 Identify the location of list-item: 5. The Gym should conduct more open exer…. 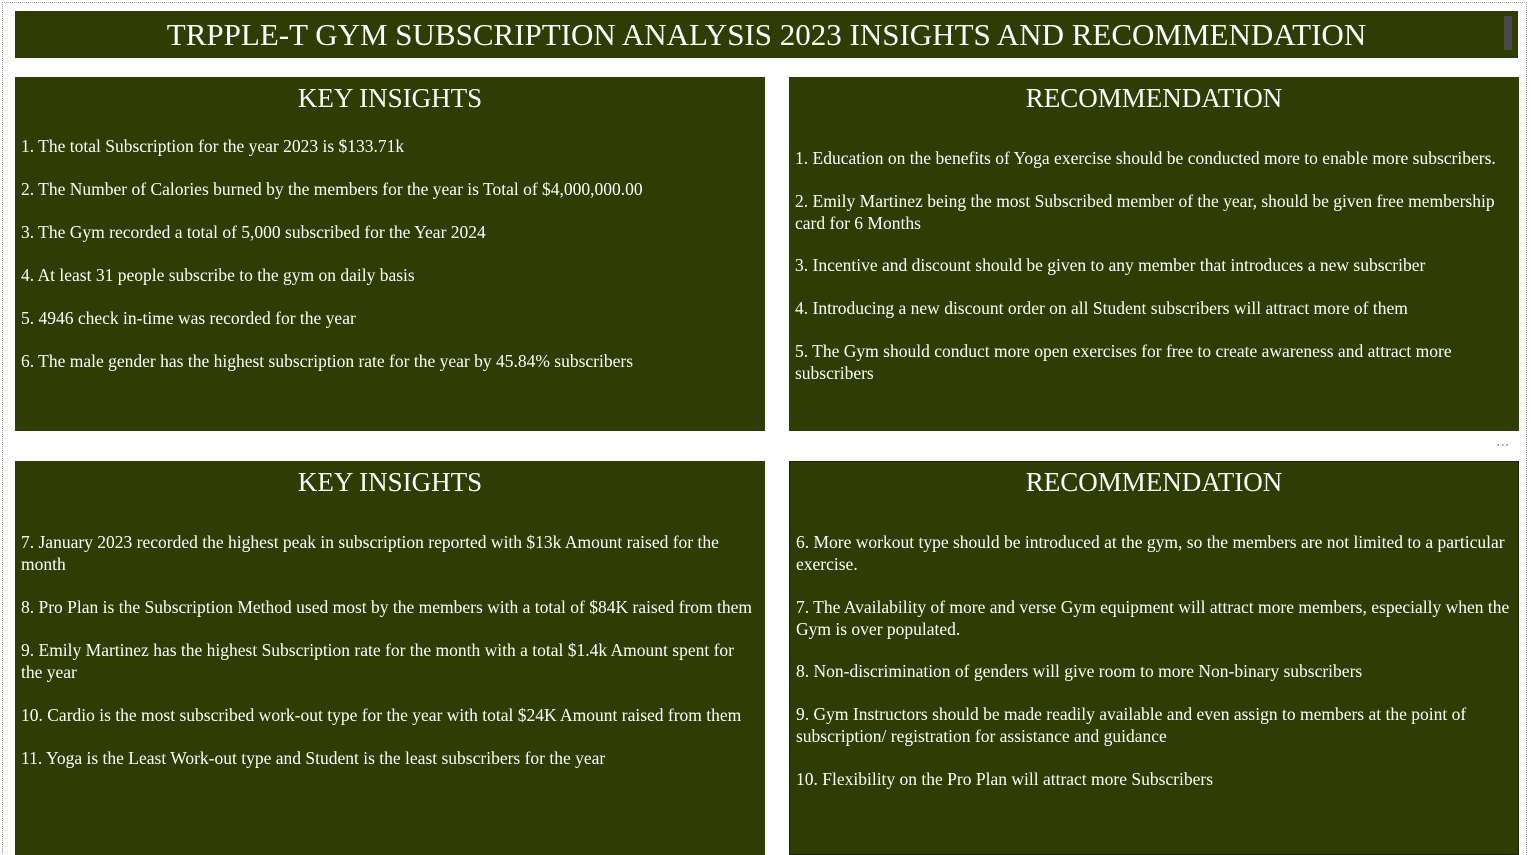
(1123, 362).